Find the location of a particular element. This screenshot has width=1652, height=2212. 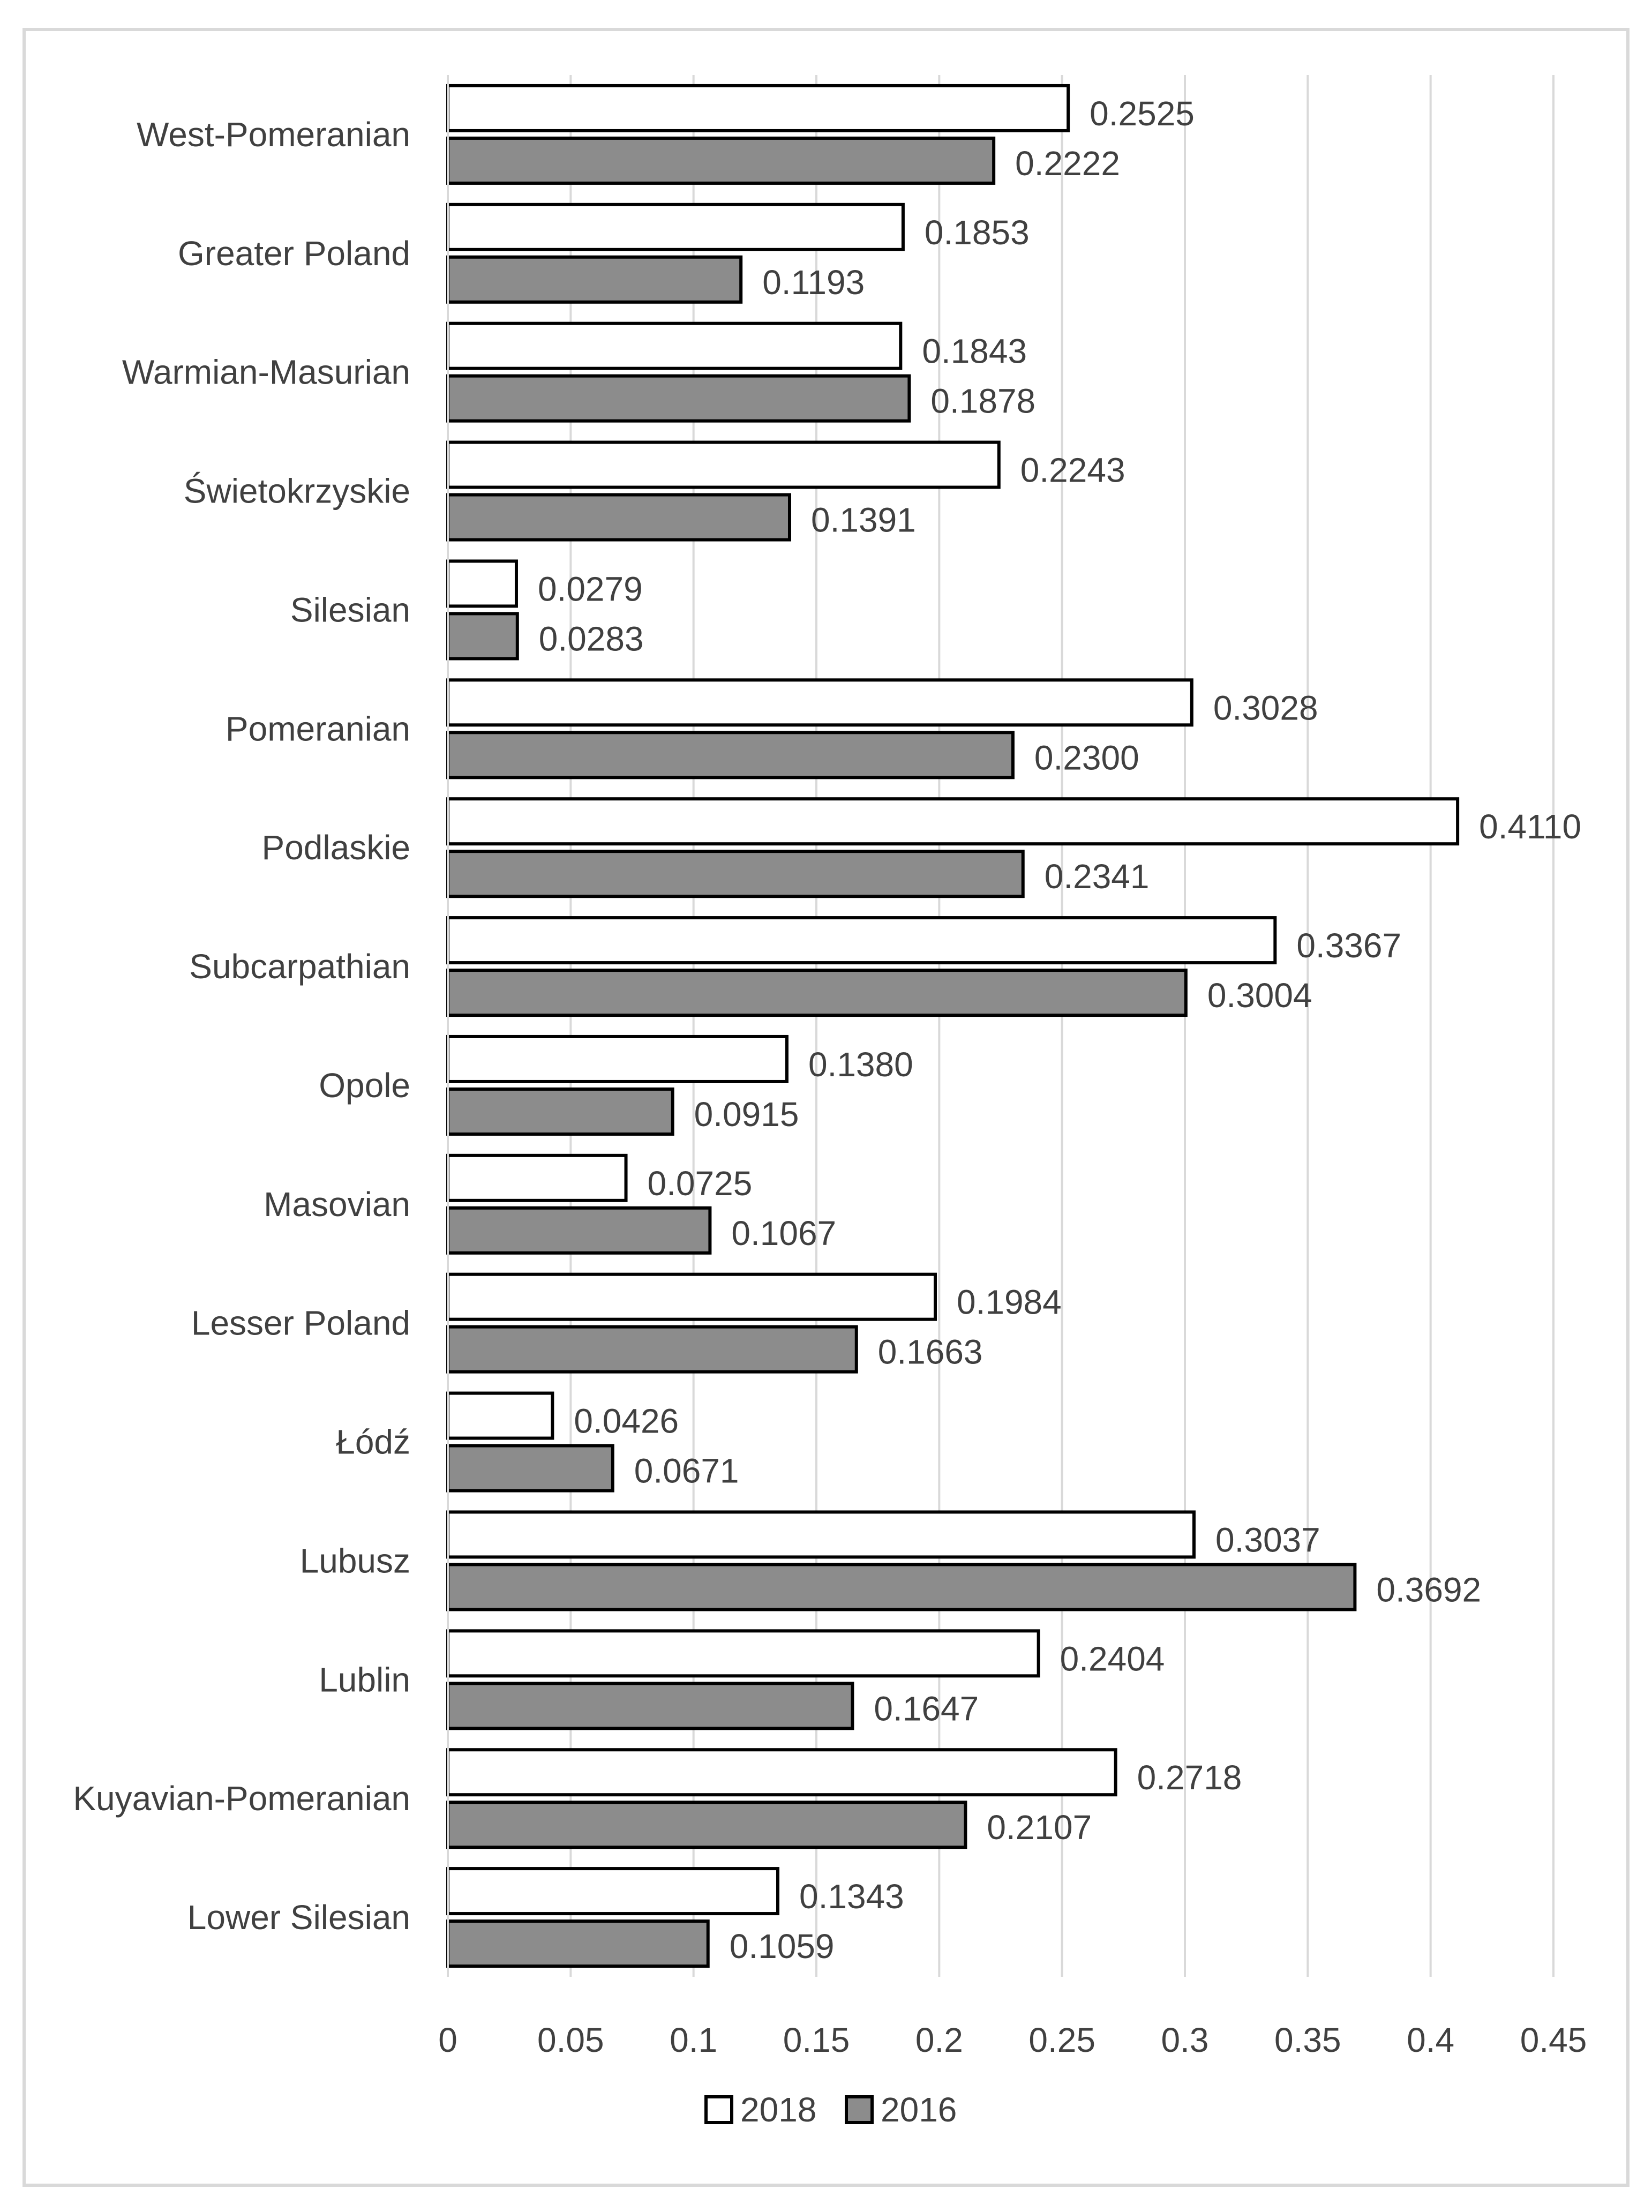

value-label-2016: 0.1878 is located at coordinates (982, 401).